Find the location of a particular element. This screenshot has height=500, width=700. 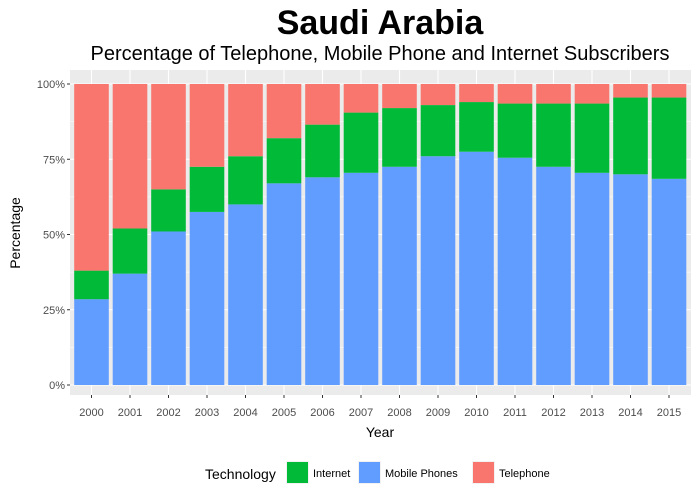

chart-title: Saudi Arabia is located at coordinates (381, 23).